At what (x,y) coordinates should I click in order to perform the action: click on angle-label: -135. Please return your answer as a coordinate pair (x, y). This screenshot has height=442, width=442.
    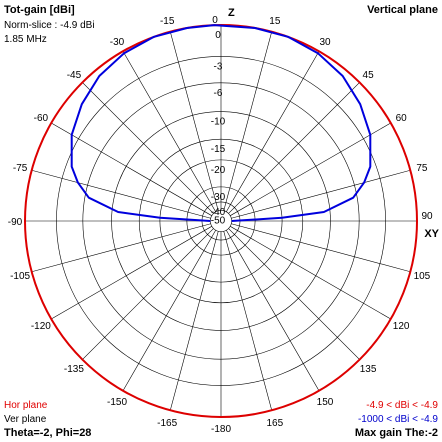
    Looking at the image, I should click on (74, 369).